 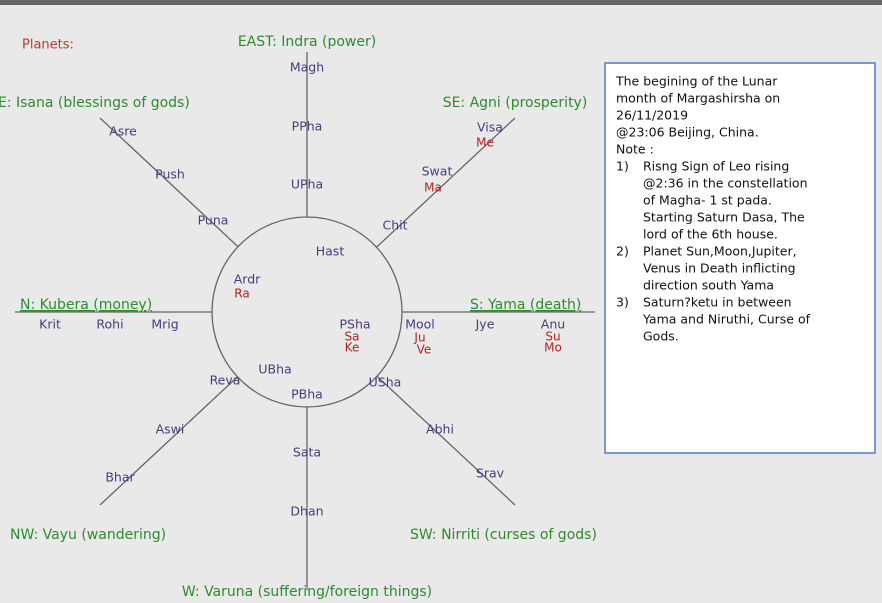 What do you see at coordinates (306, 511) in the screenshot?
I see `nakshatra-label: Dhan` at bounding box center [306, 511].